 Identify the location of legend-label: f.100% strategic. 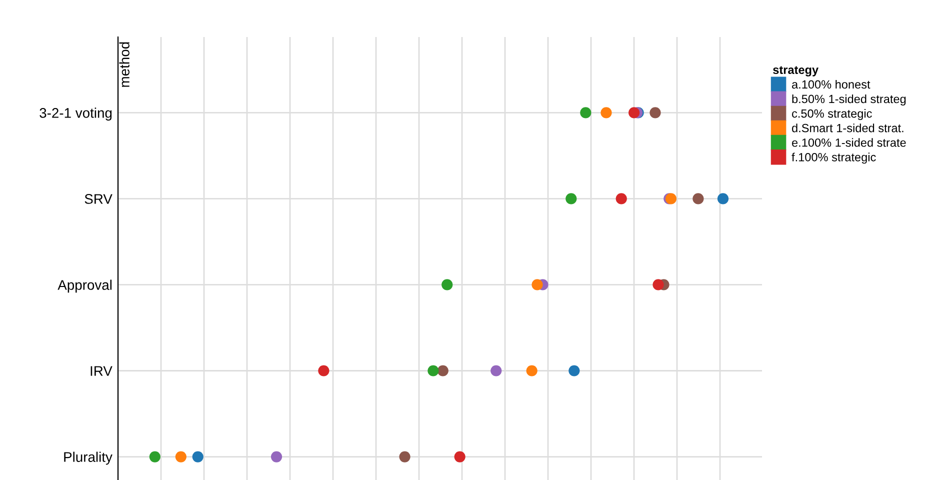
(834, 158).